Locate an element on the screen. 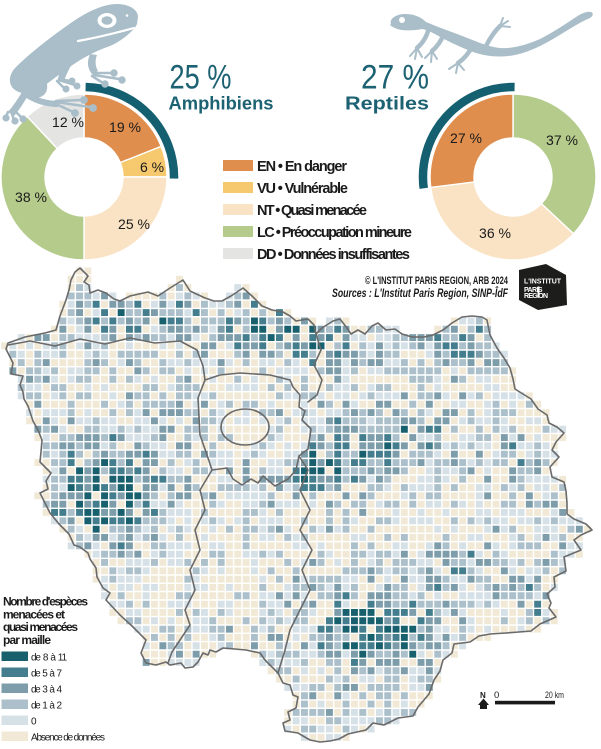 This screenshot has width=601, height=749. svg-text: 37 % is located at coordinates (562, 140).